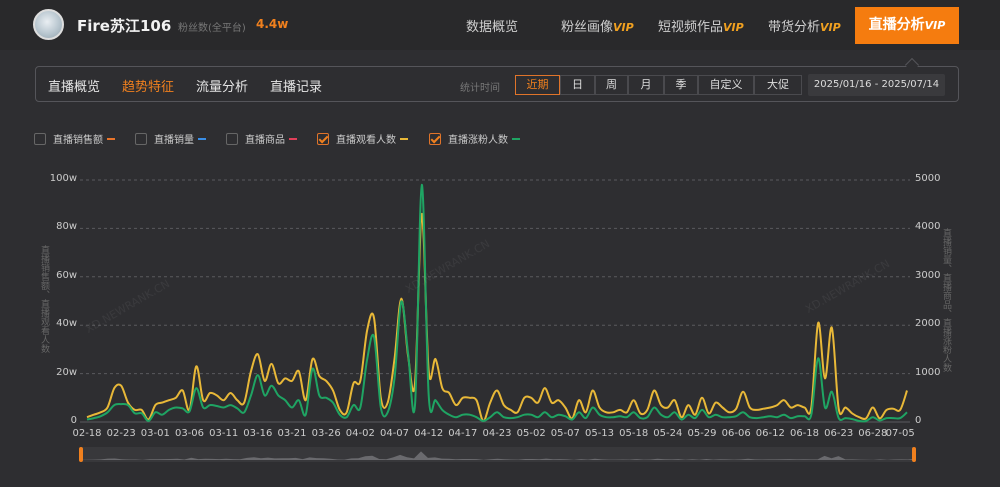 The width and height of the screenshot is (1000, 487). What do you see at coordinates (839, 433) in the screenshot?
I see `x-axis-tick-label: 06-23` at bounding box center [839, 433].